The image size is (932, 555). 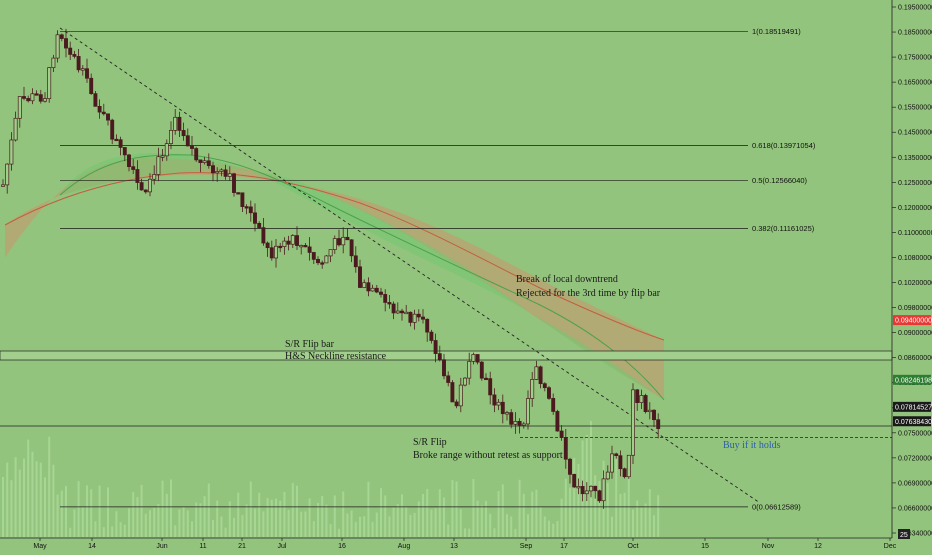 I want to click on volume-bars, so click(x=331, y=479).